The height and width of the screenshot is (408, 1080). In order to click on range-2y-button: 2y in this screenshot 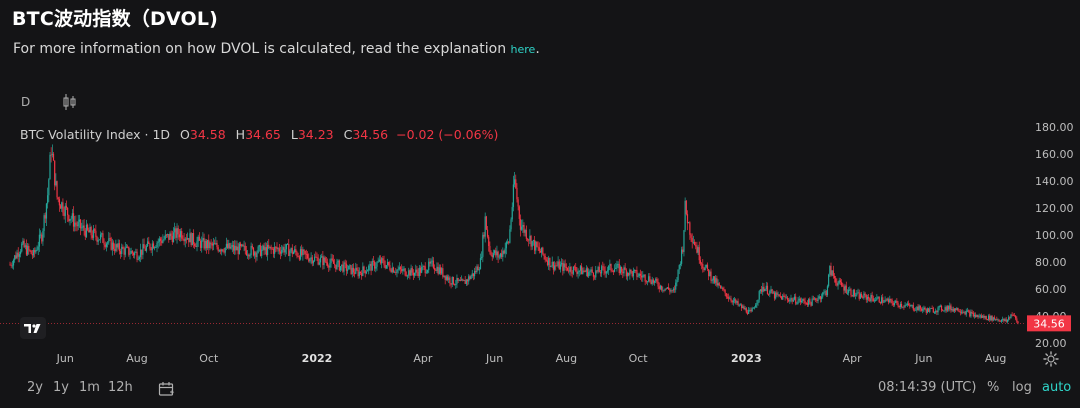, I will do `click(35, 387)`.